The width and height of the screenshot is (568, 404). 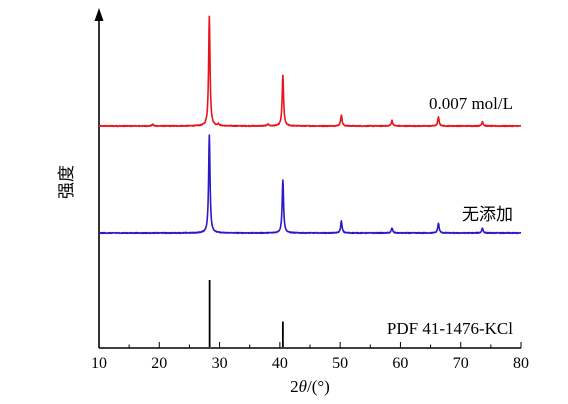 What do you see at coordinates (220, 363) in the screenshot?
I see `x-tick-label: 30` at bounding box center [220, 363].